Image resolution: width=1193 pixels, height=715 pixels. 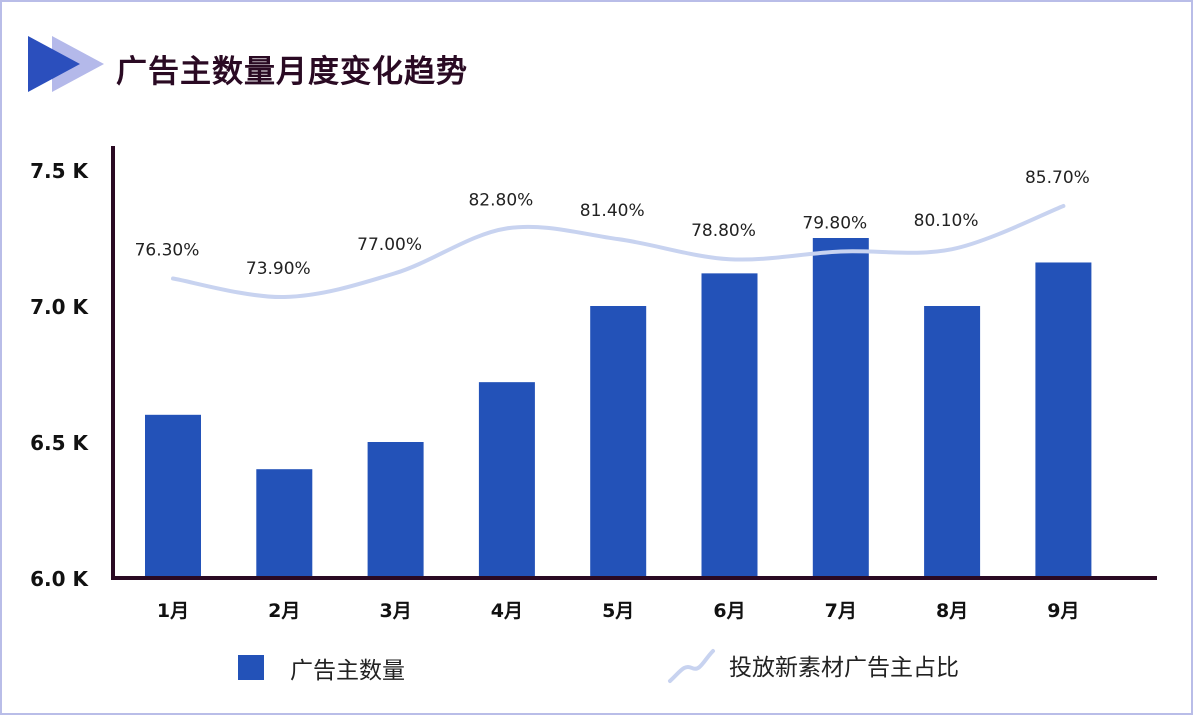 What do you see at coordinates (834, 224) in the screenshot?
I see `line-data-label: 79.80%` at bounding box center [834, 224].